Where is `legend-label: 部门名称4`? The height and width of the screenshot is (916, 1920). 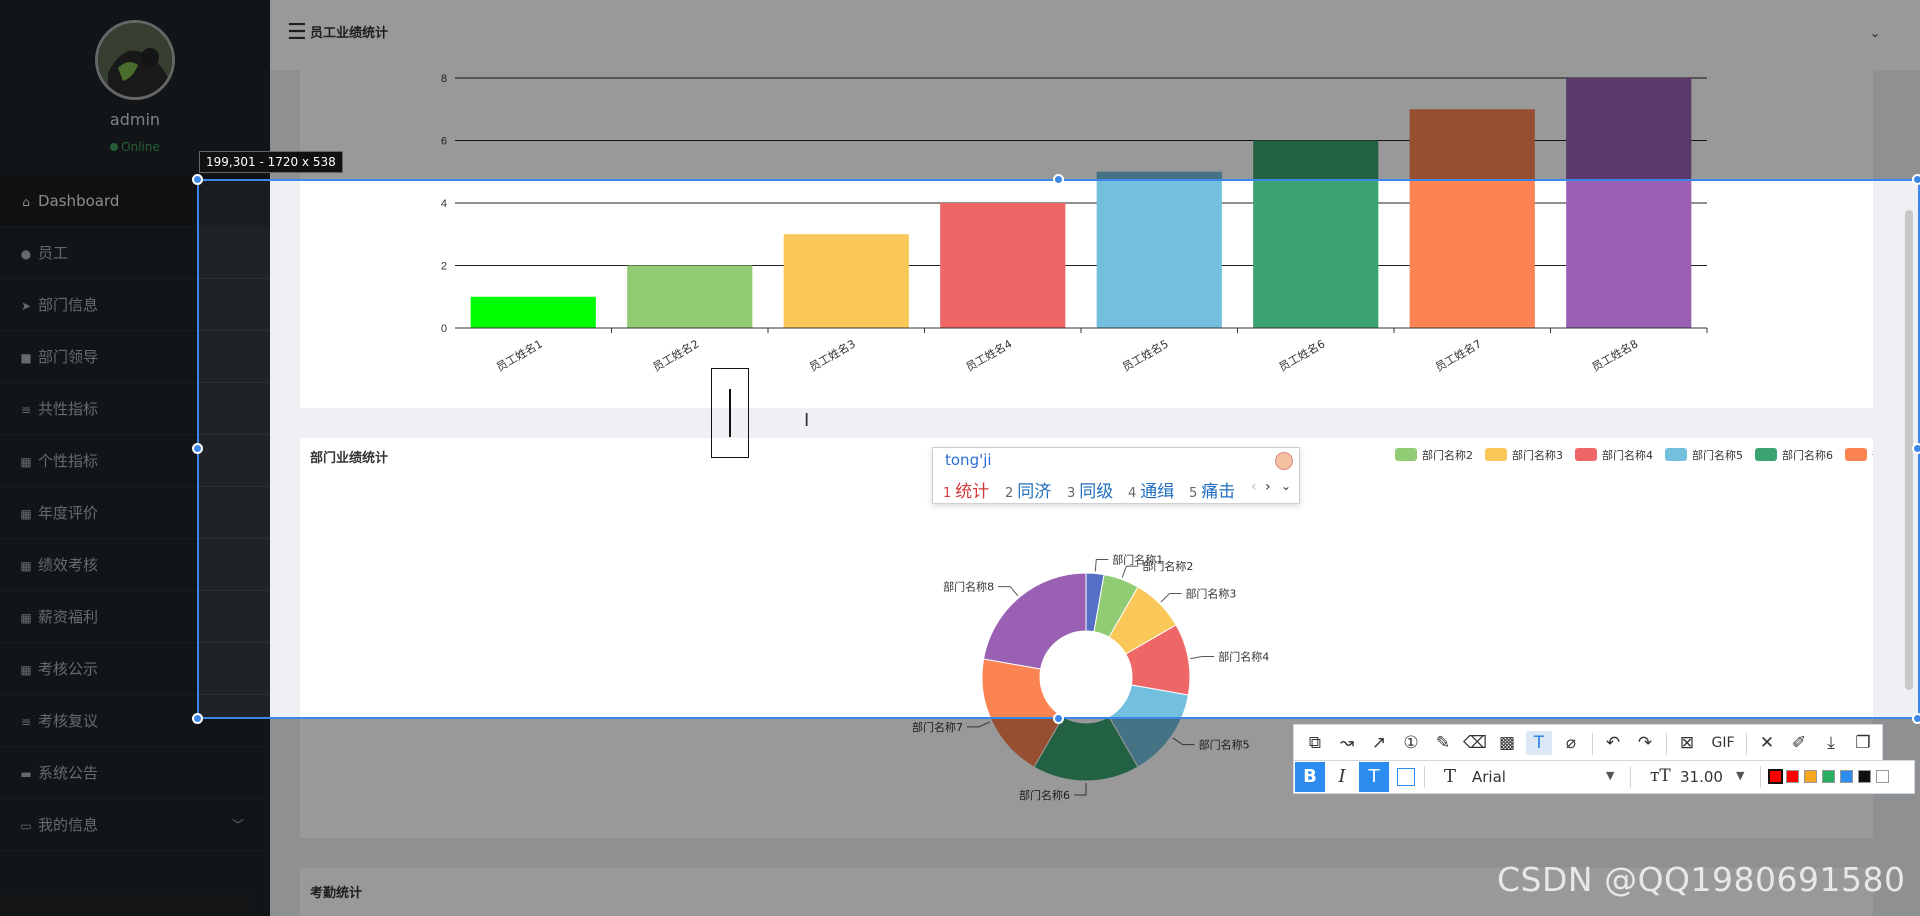 legend-label: 部门名称4 is located at coordinates (1627, 455).